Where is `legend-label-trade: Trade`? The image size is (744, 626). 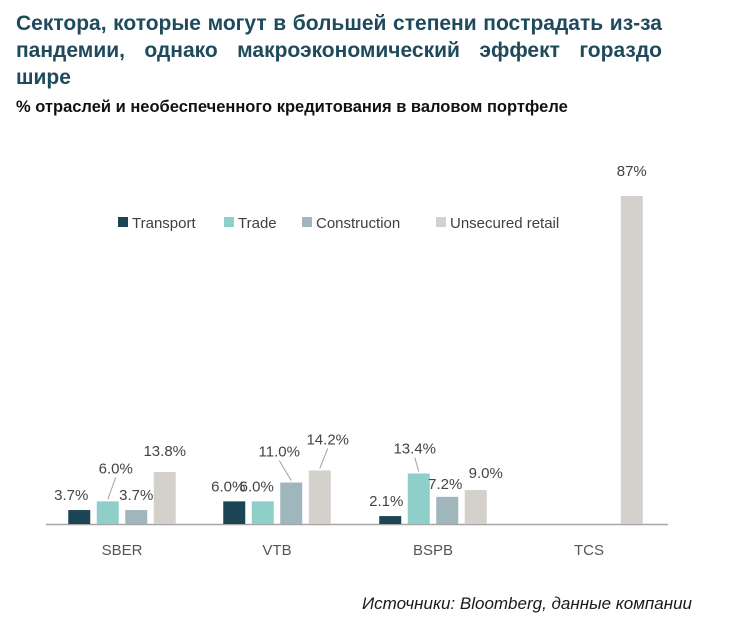
legend-label-trade: Trade is located at coordinates (257, 223).